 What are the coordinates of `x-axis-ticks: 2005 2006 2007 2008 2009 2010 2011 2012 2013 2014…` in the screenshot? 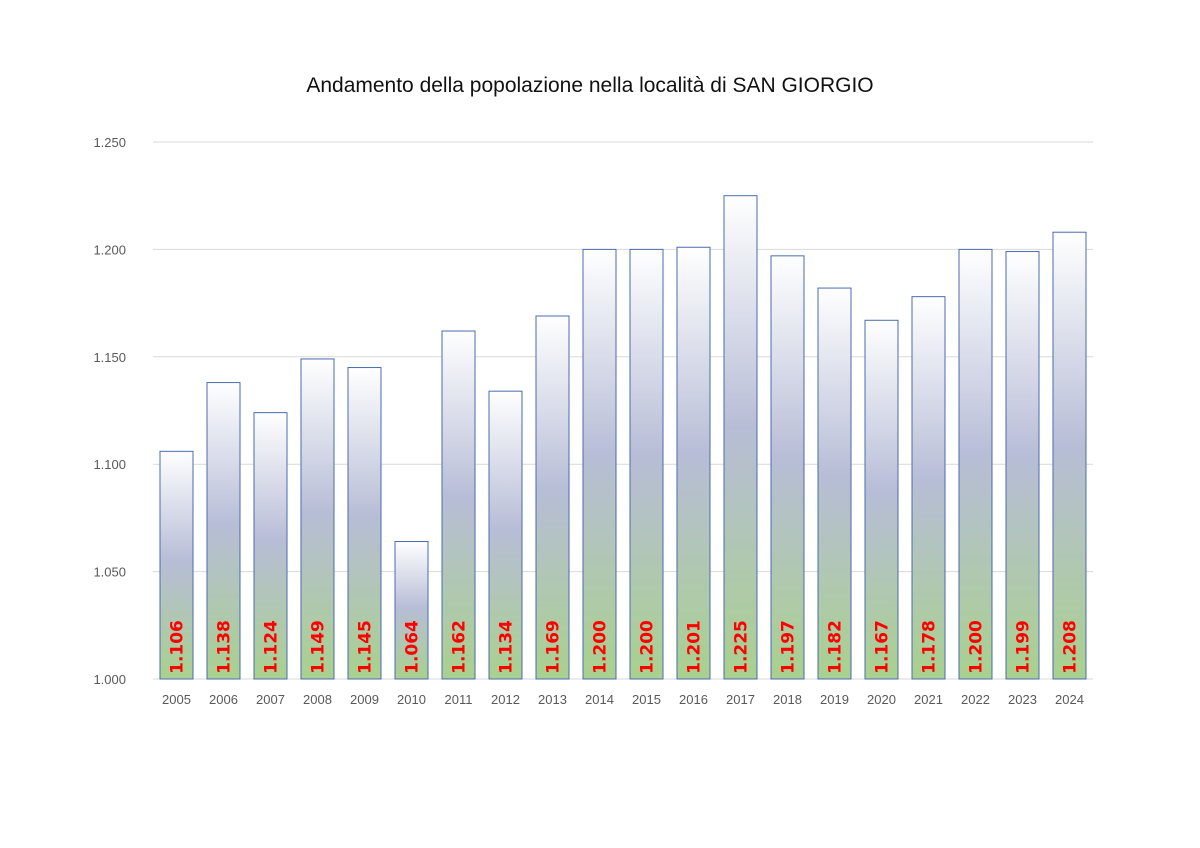 It's located at (623, 699).